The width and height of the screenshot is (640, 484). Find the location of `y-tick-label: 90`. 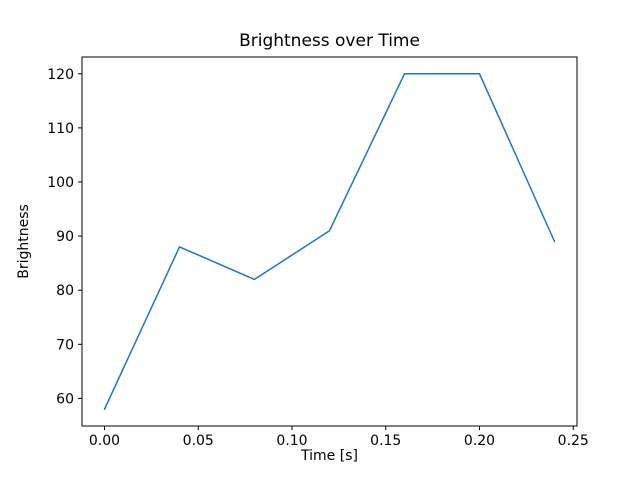

y-tick-label: 90 is located at coordinates (65, 237).